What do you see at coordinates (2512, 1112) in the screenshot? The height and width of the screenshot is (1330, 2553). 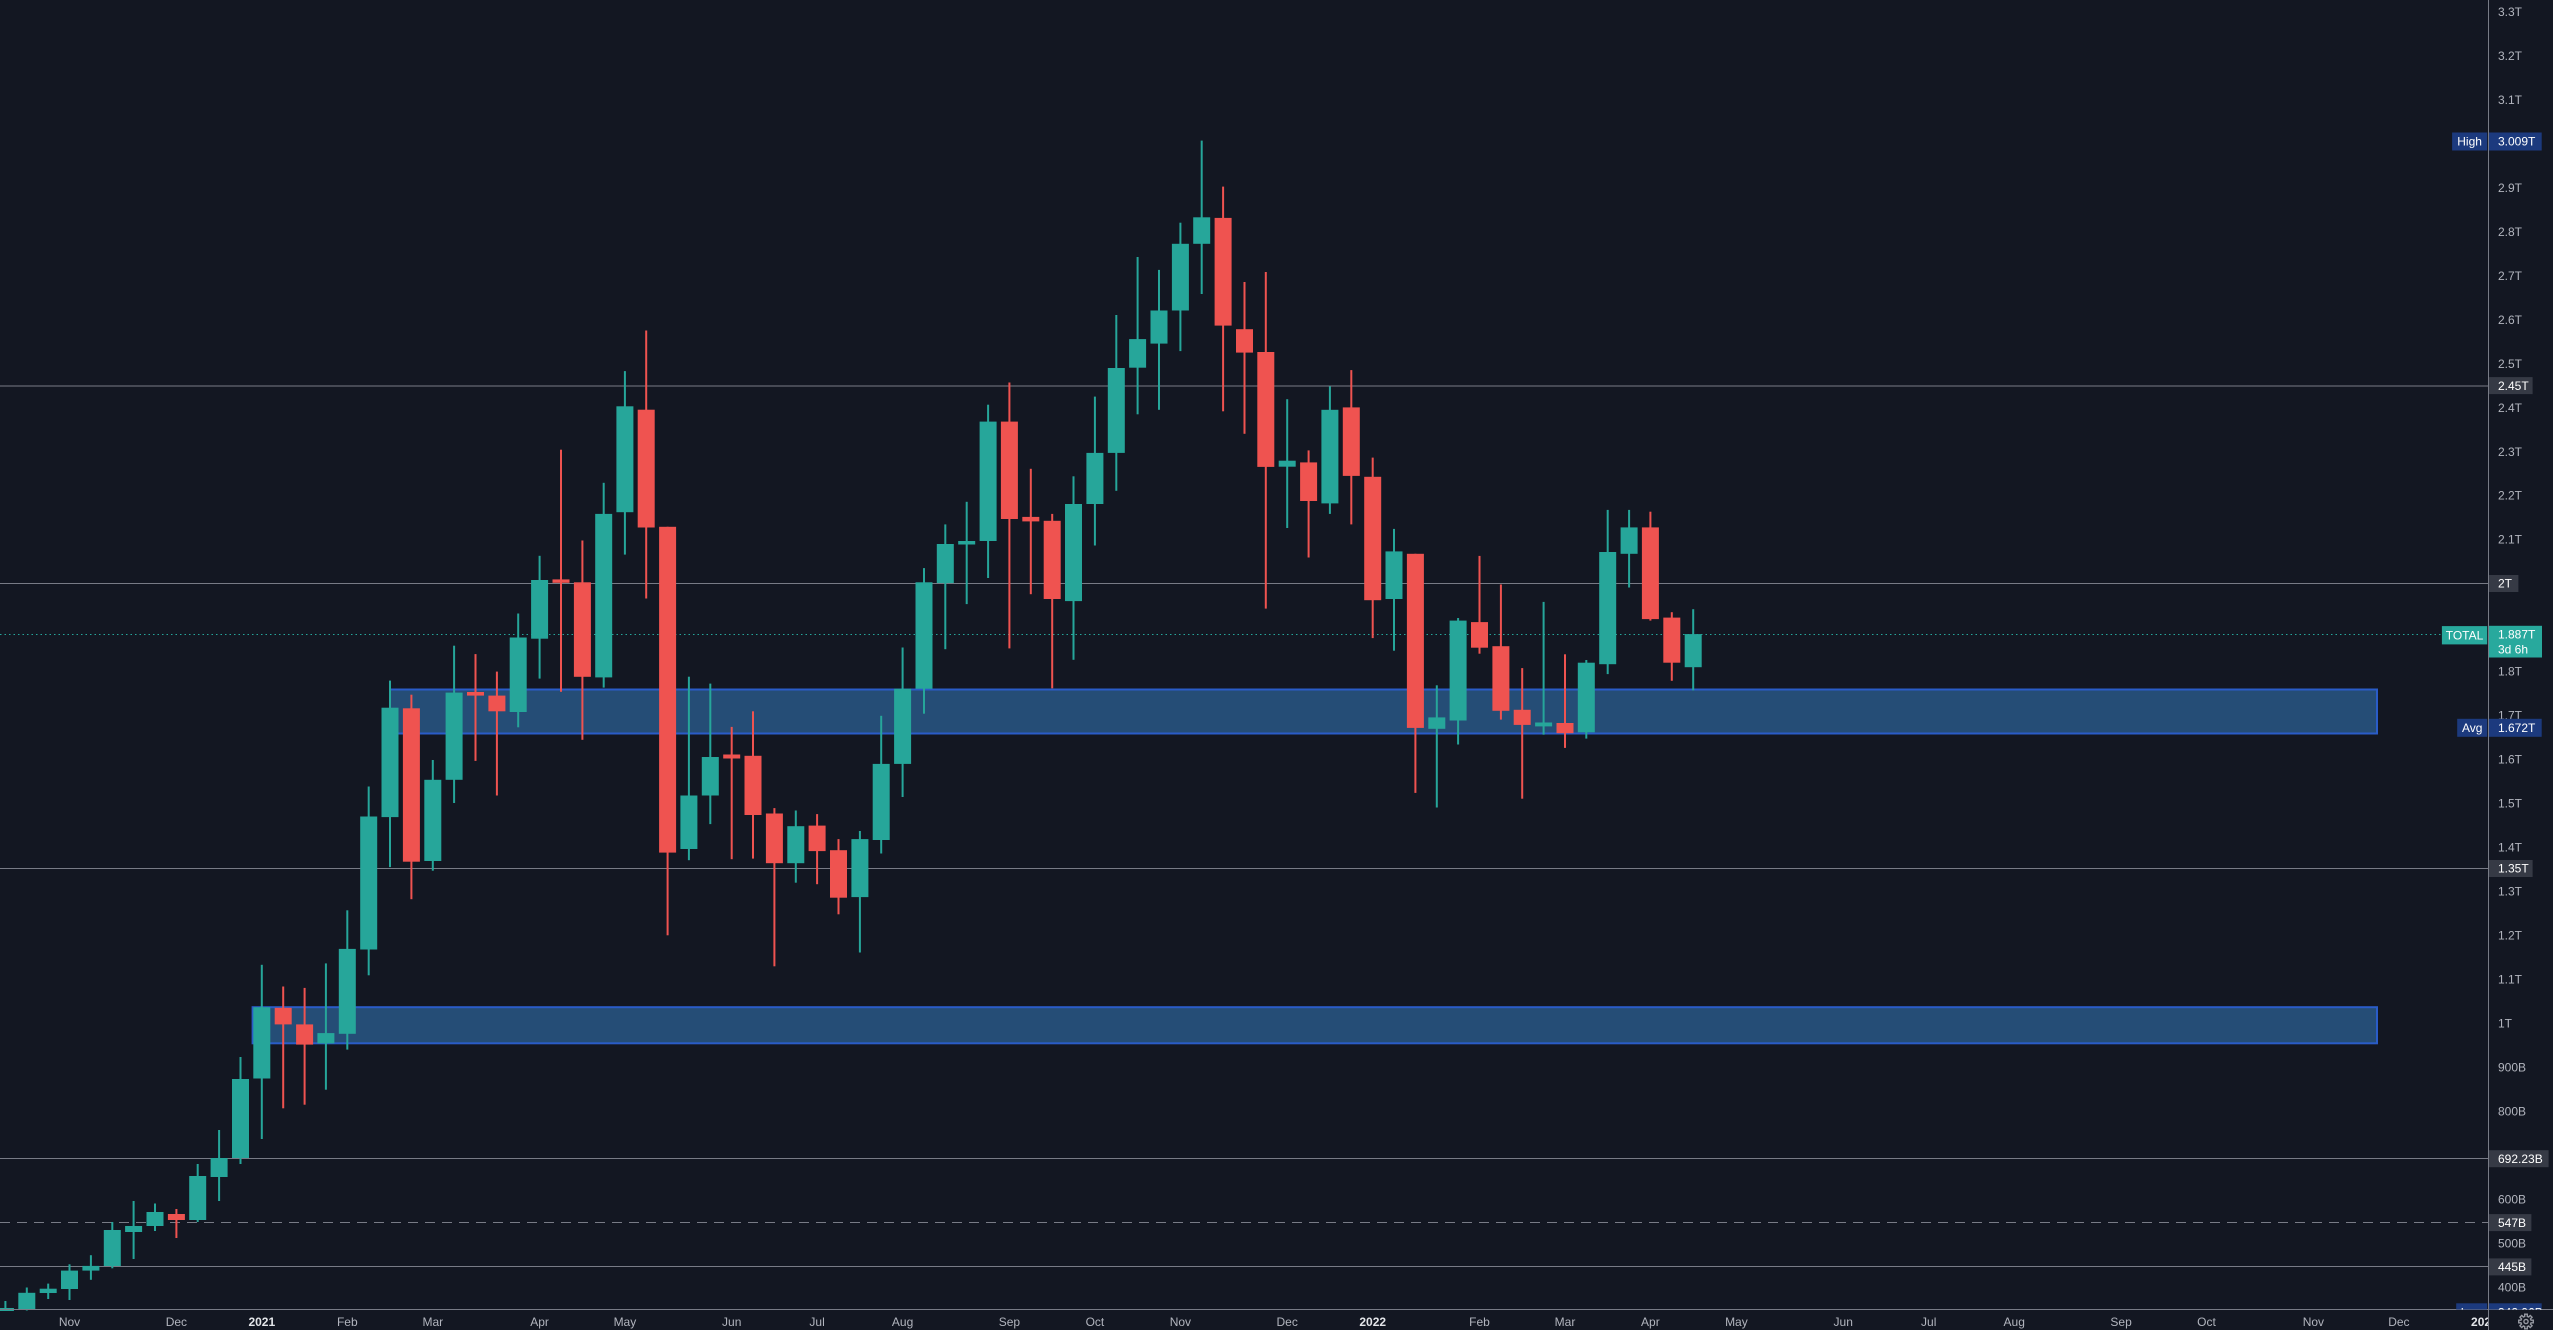 I see `svg-text: 800B` at bounding box center [2512, 1112].